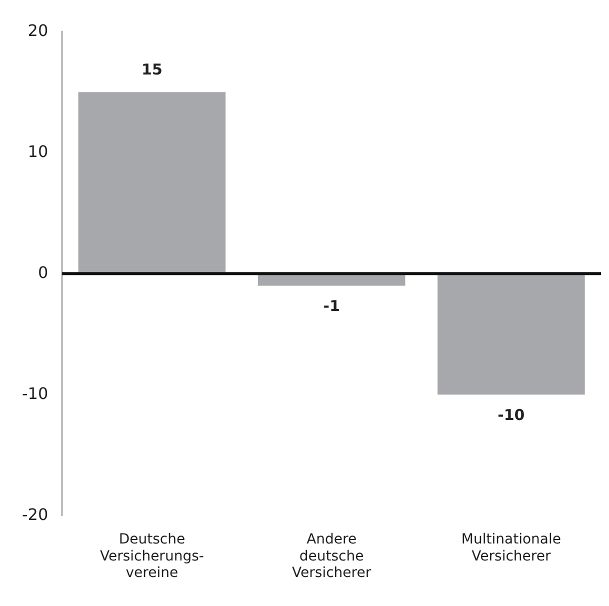  What do you see at coordinates (331, 306) in the screenshot?
I see `data-label: -1` at bounding box center [331, 306].